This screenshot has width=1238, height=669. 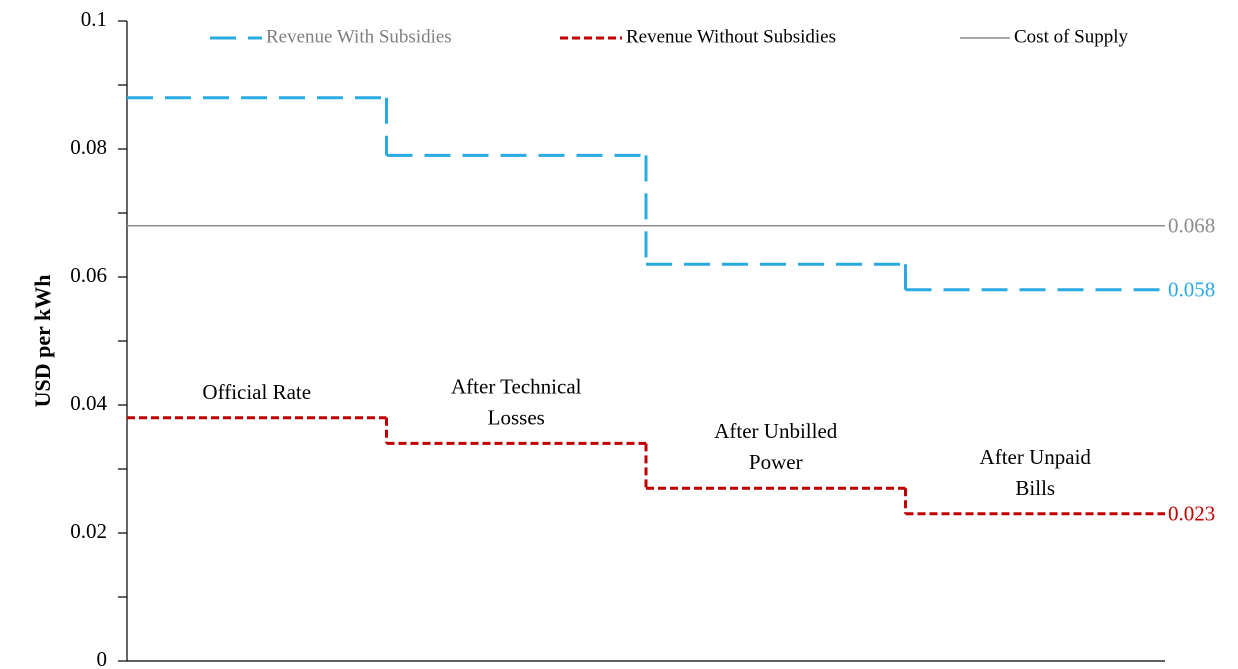 I want to click on category-label: Official Rate, so click(x=256, y=392).